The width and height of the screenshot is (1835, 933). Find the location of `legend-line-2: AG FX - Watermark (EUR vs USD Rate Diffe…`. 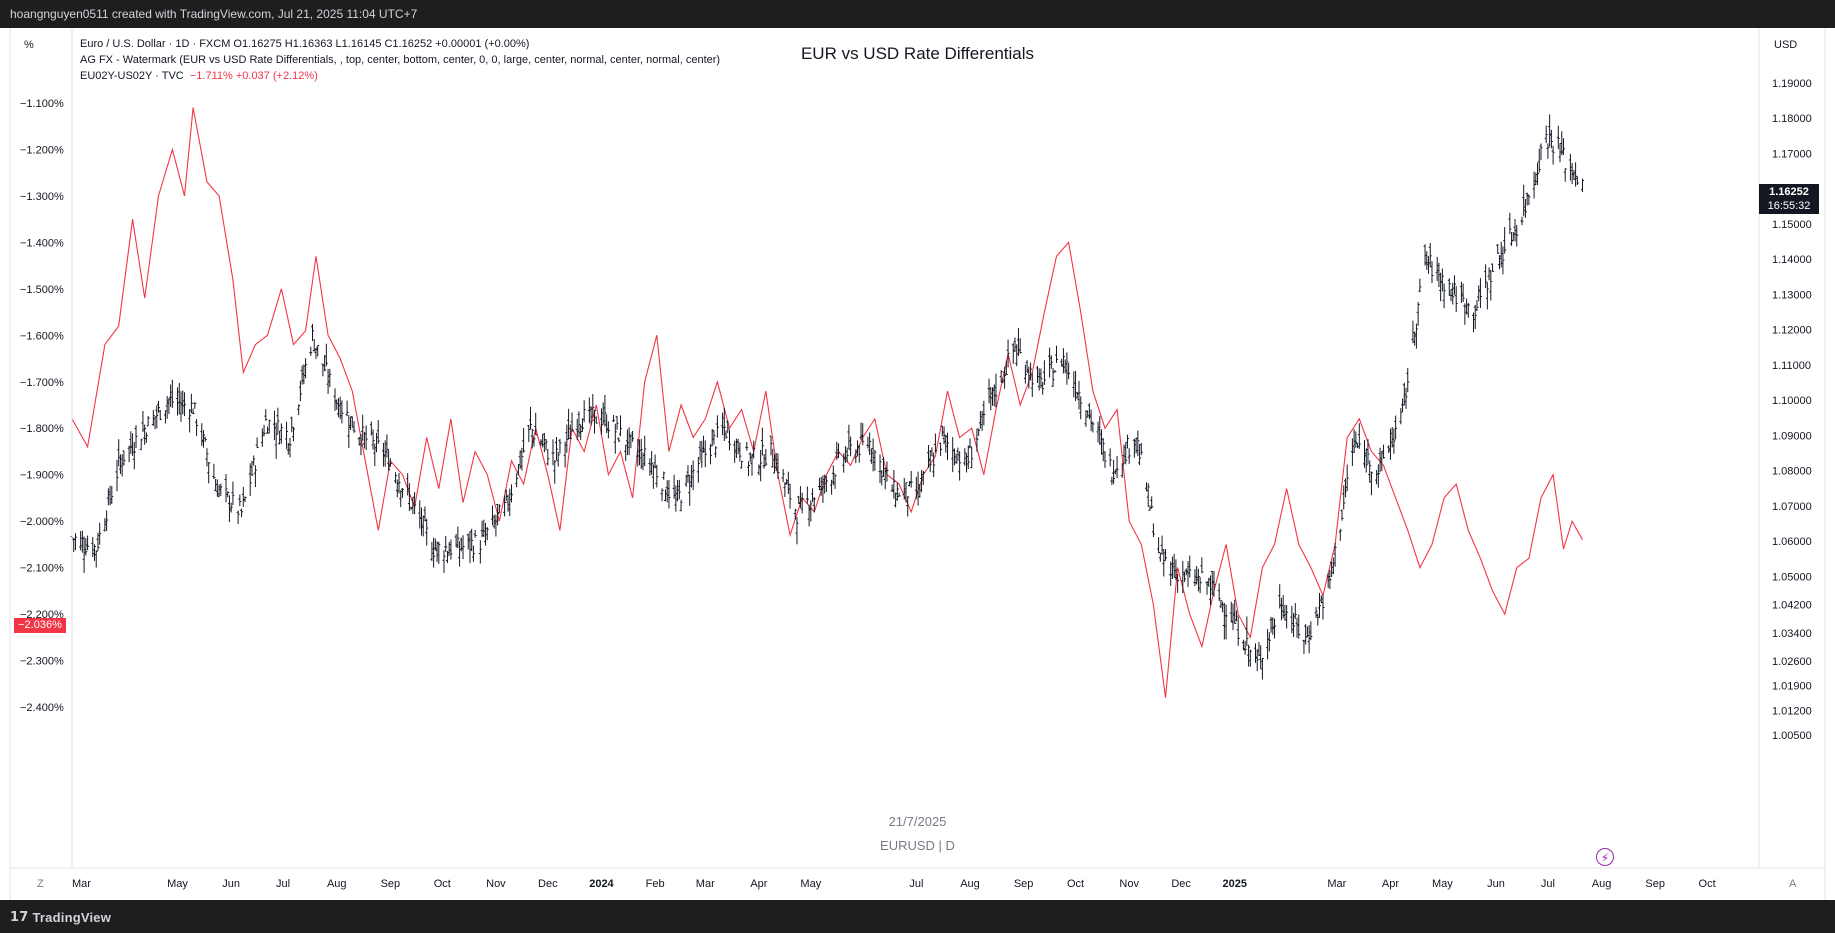

legend-line-2: AG FX - Watermark (EUR vs USD Rate Diffe… is located at coordinates (400, 60).